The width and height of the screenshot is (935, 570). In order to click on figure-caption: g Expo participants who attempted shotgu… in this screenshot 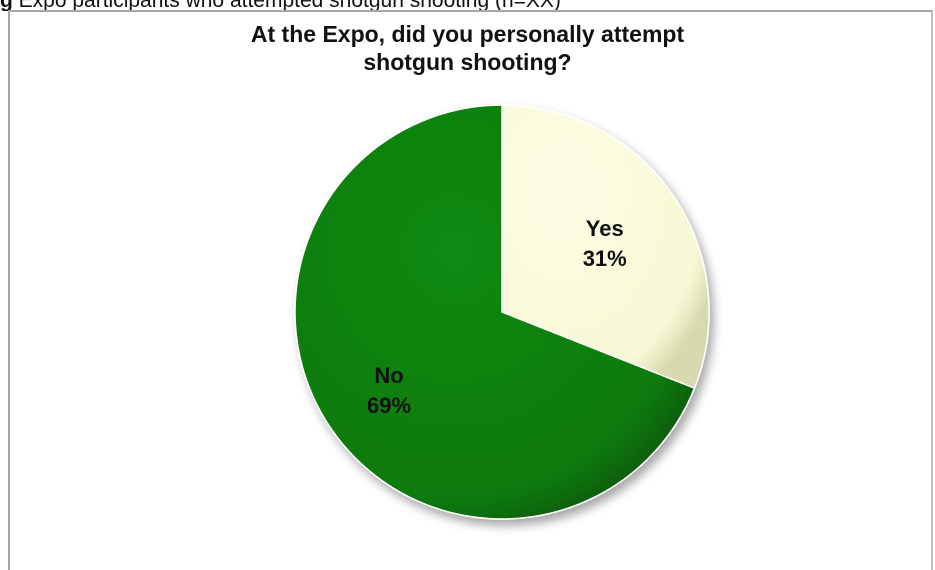, I will do `click(467, 5)`.